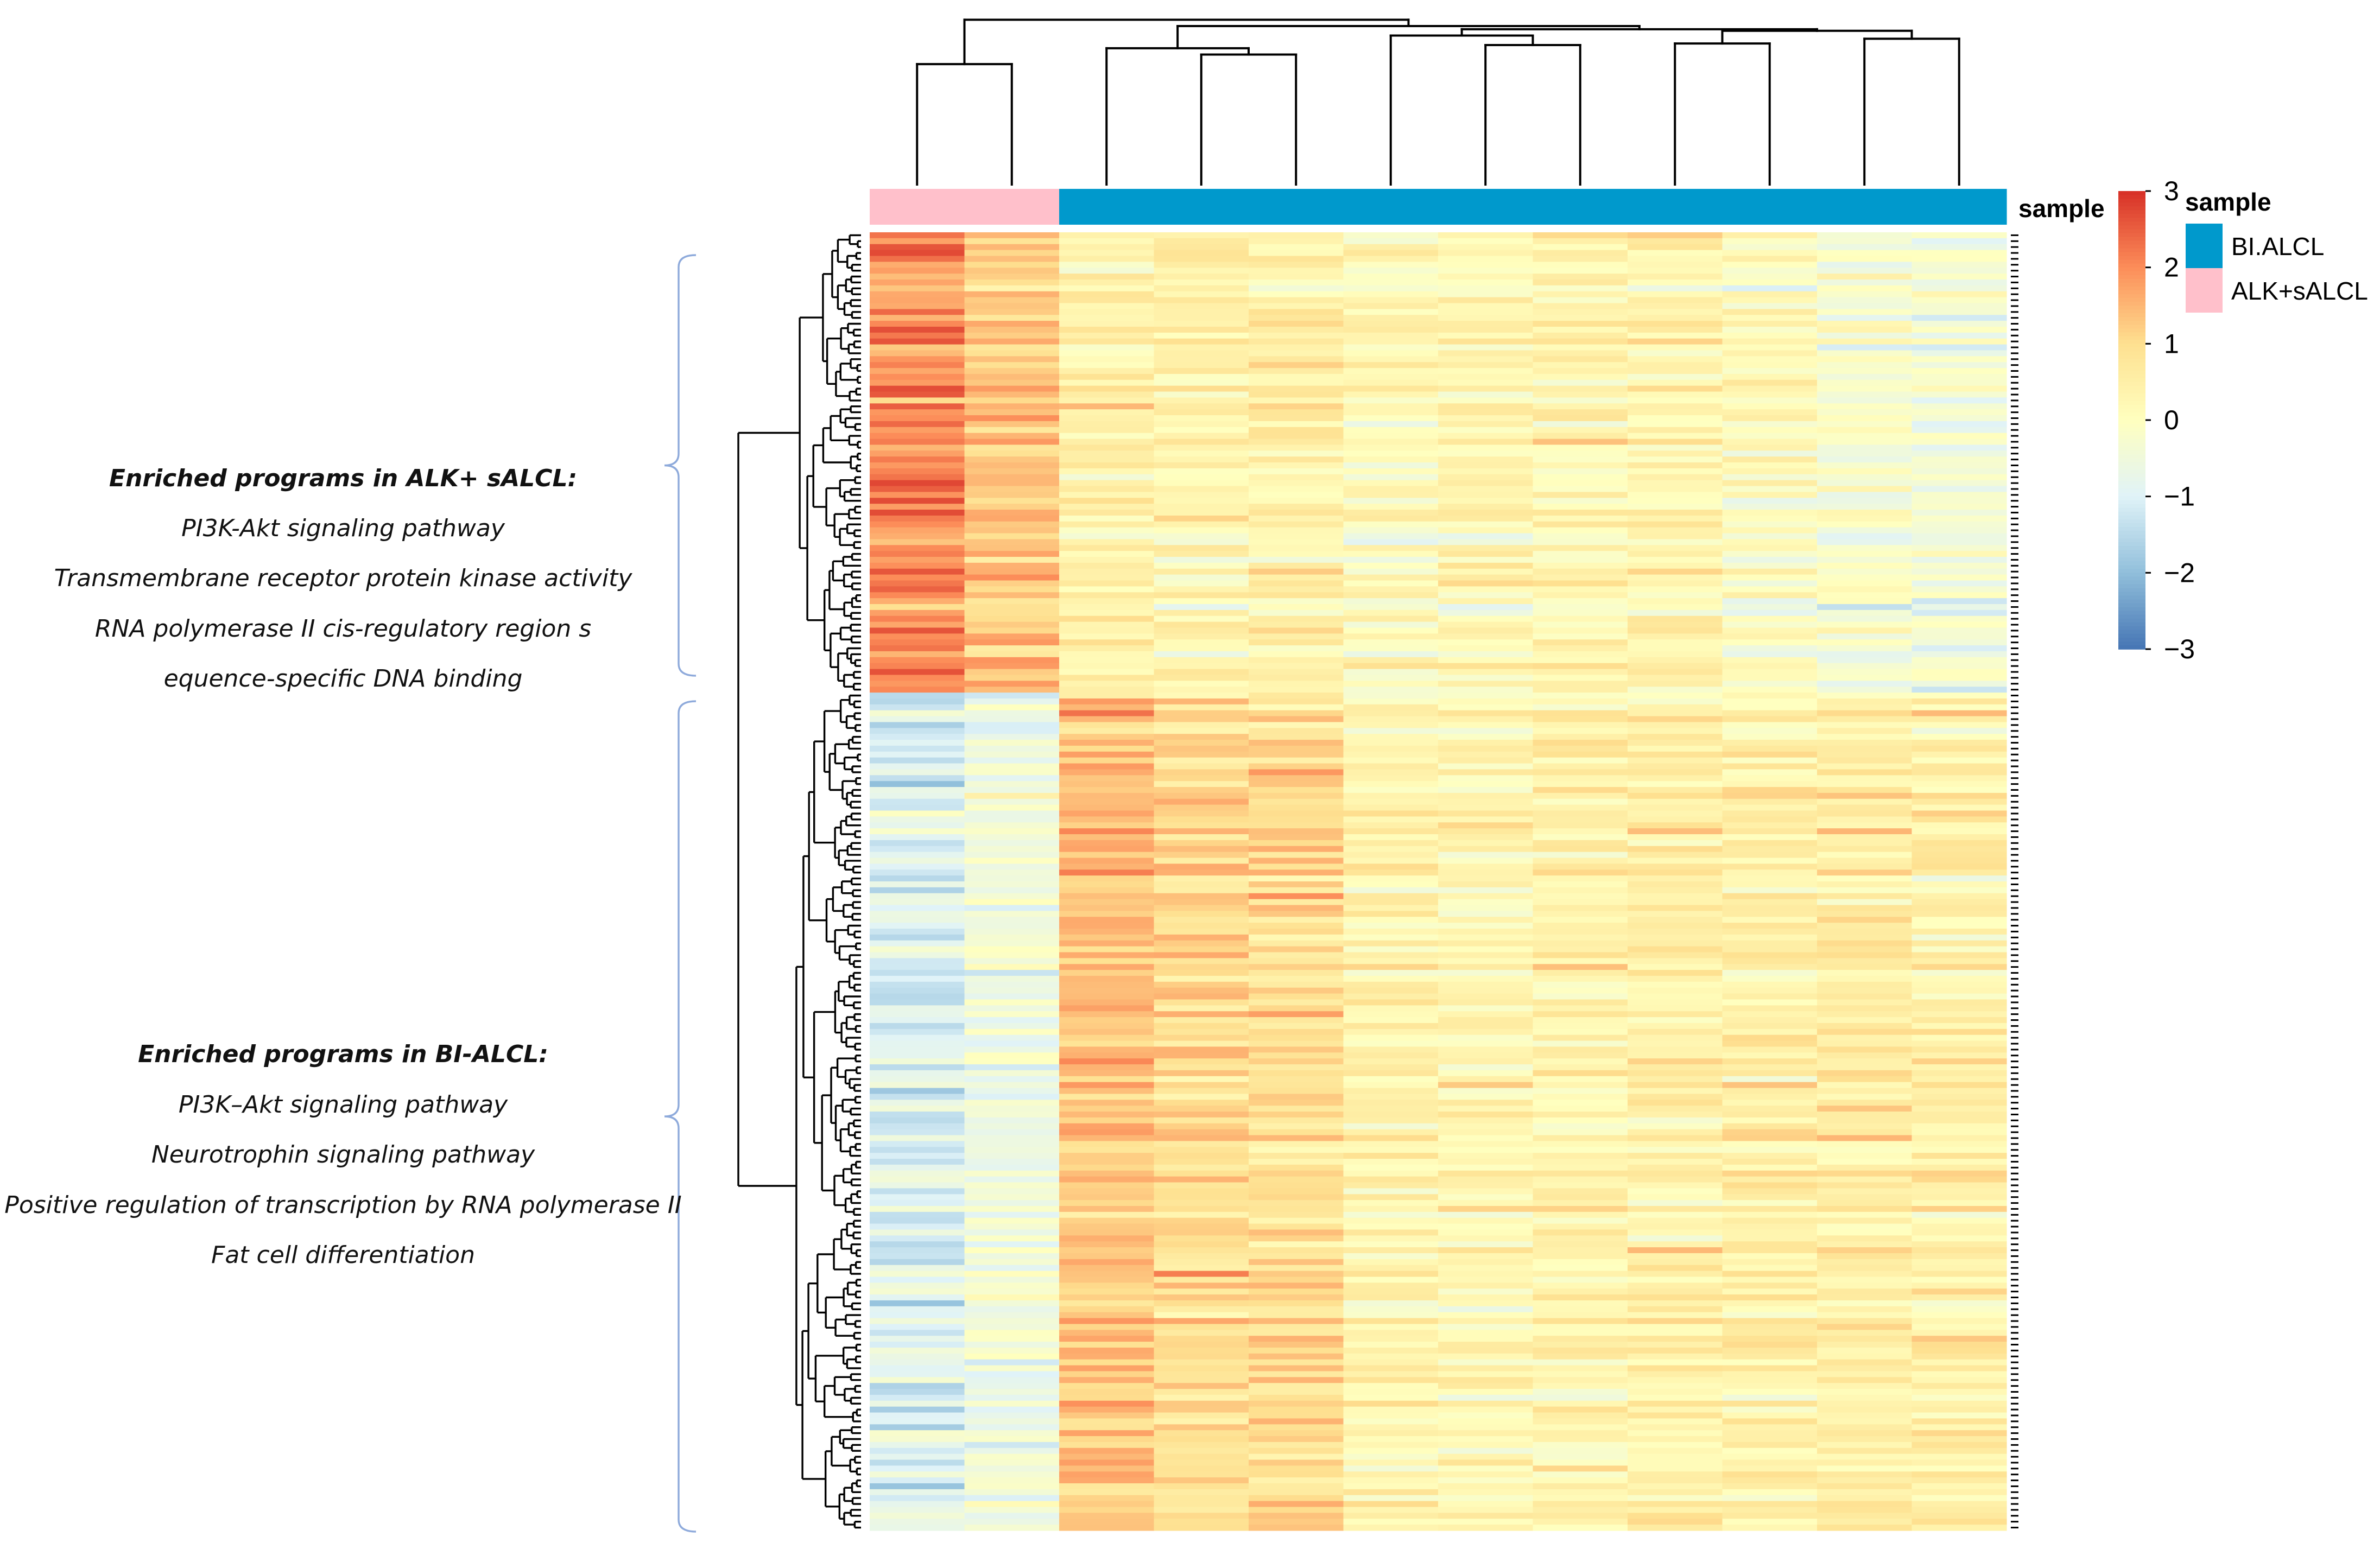 The height and width of the screenshot is (1562, 2380). Describe the element at coordinates (1865, 207) in the screenshot. I see `annotation-cell-S11` at that location.